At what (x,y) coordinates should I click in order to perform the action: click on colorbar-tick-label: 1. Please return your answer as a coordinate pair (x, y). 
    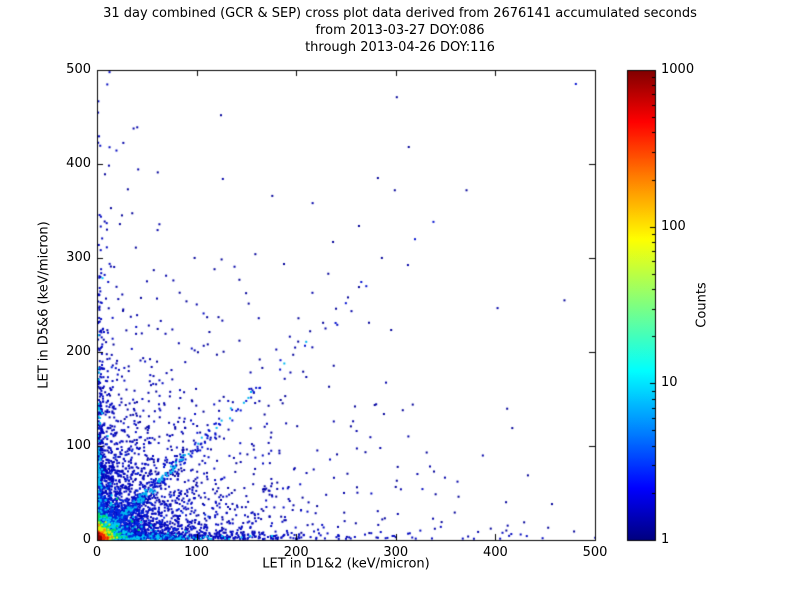
    Looking at the image, I should click on (665, 539).